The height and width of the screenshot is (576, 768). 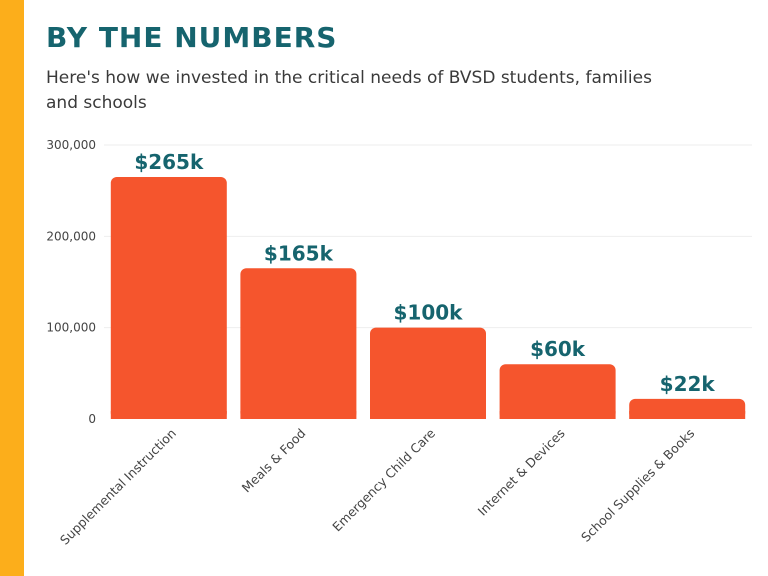 I want to click on bar-data-label: $22k, so click(x=688, y=384).